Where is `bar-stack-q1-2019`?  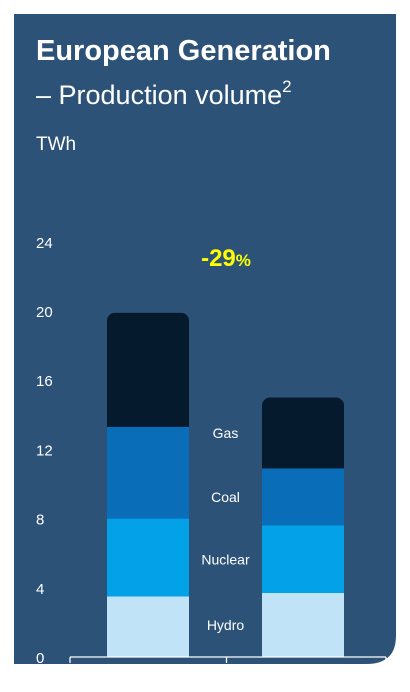
bar-stack-q1-2019 is located at coordinates (148, 484).